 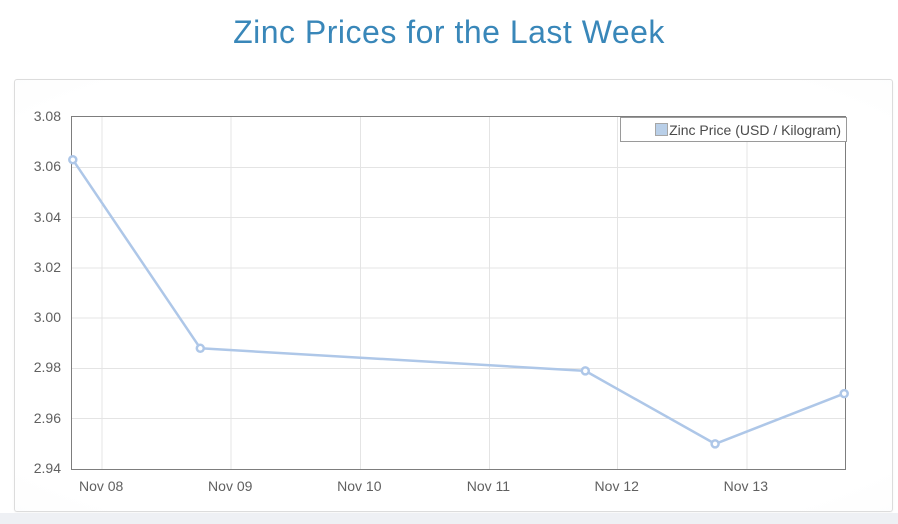 I want to click on y-axis-tick-label: 2.94, so click(x=47, y=468).